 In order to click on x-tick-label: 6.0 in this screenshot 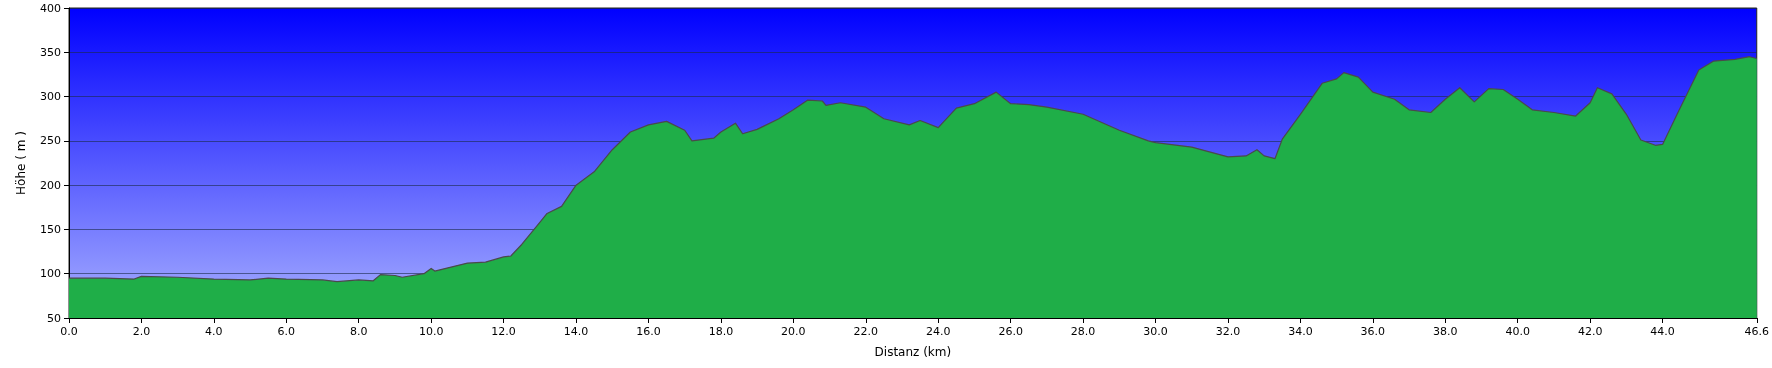, I will do `click(286, 331)`.